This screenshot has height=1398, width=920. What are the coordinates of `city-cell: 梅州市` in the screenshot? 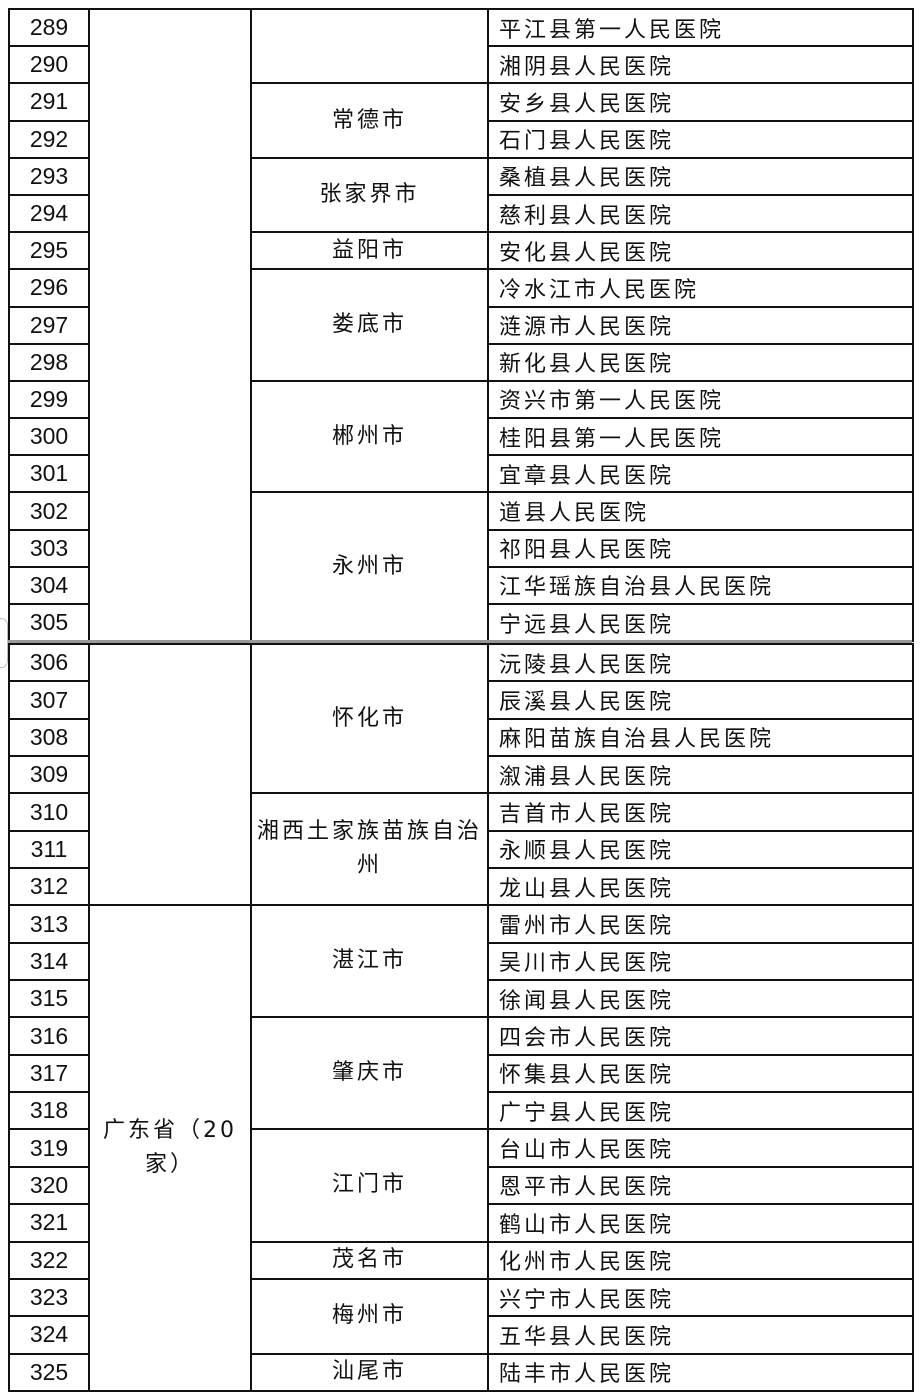 It's located at (369, 1316).